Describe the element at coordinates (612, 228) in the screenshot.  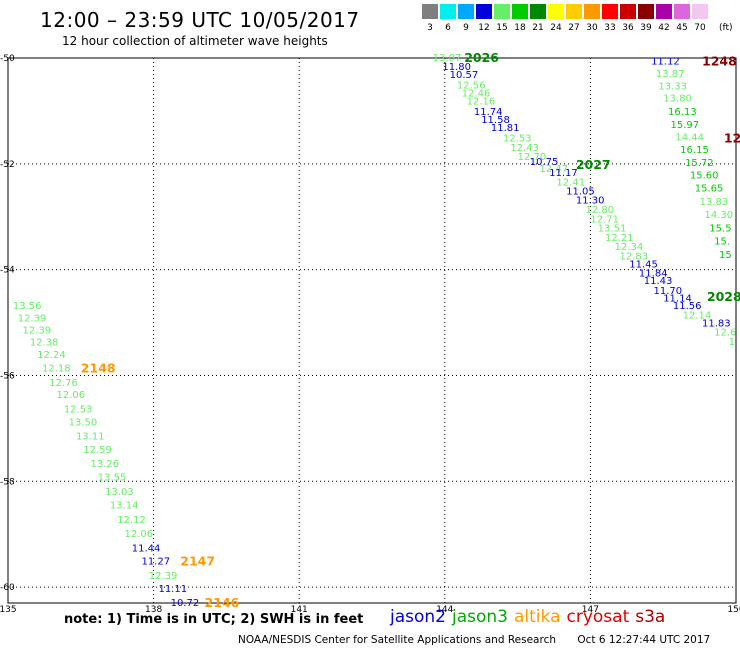
I see `wave-height-value: 13.51` at that location.